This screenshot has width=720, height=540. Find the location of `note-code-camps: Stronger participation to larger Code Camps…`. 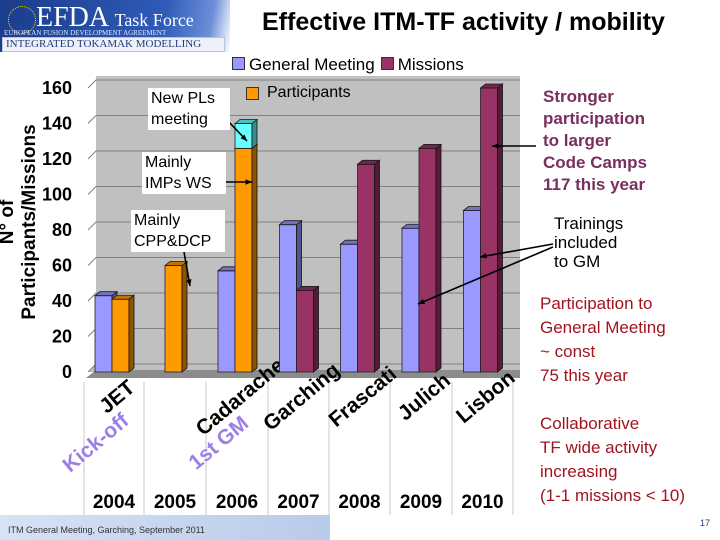

note-code-camps: Stronger participation to larger Code Camps… is located at coordinates (595, 140).